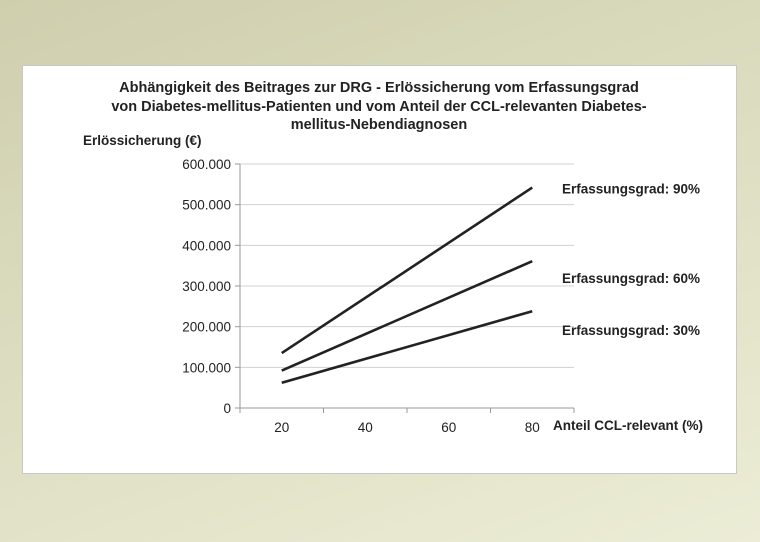 The image size is (760, 542). What do you see at coordinates (379, 125) in the screenshot?
I see `chart-title-line-3: mellitus-Nebendiagnosen` at bounding box center [379, 125].